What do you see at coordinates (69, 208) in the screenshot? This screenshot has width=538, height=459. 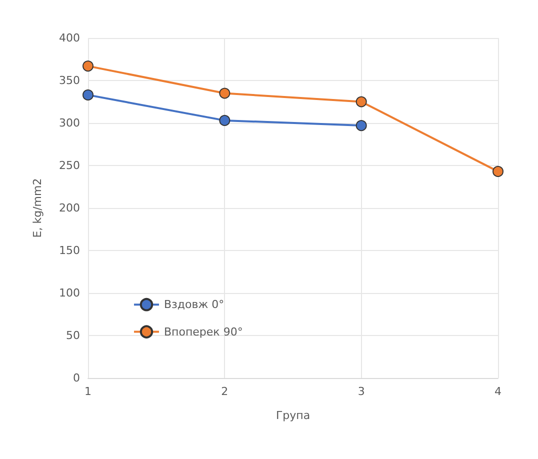 I see `y-tick-label: 200` at bounding box center [69, 208].